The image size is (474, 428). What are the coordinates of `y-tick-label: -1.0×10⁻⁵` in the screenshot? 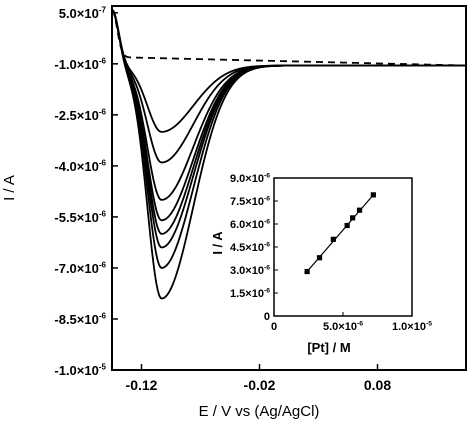 It's located at (80, 370).